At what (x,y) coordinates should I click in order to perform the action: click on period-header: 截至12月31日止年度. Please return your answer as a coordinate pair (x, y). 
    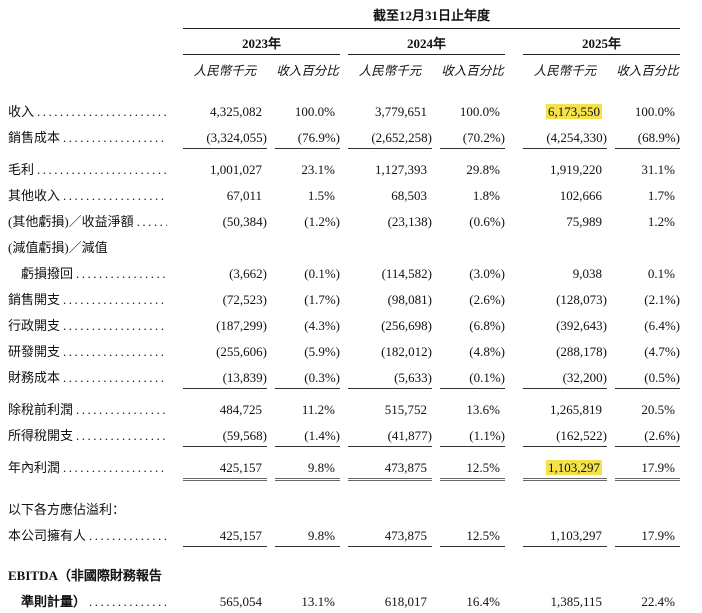
    Looking at the image, I should click on (431, 17).